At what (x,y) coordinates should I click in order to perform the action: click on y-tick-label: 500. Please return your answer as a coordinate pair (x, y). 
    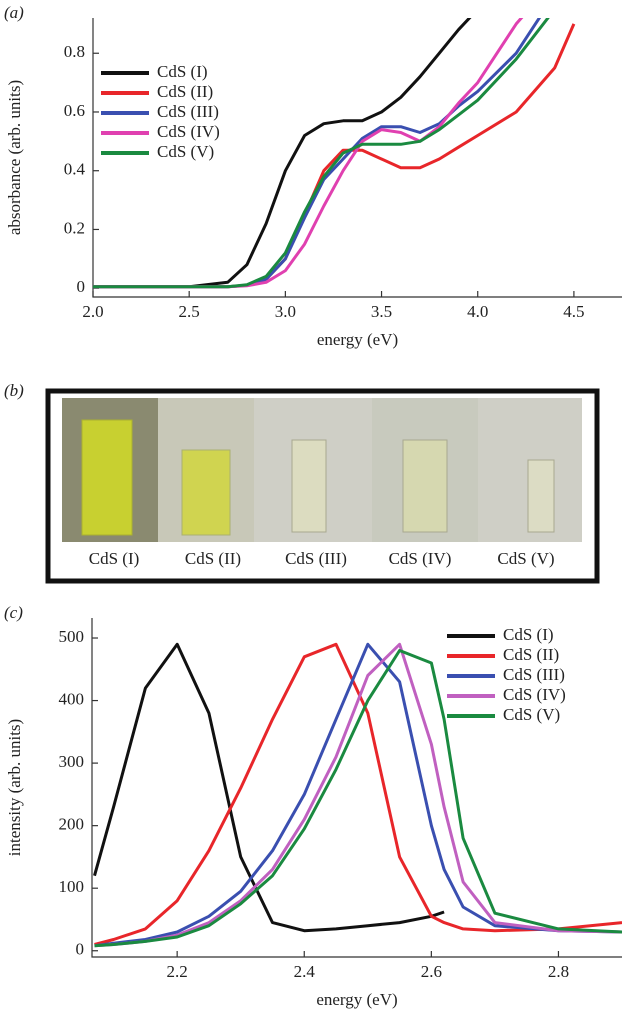
    Looking at the image, I should click on (72, 636).